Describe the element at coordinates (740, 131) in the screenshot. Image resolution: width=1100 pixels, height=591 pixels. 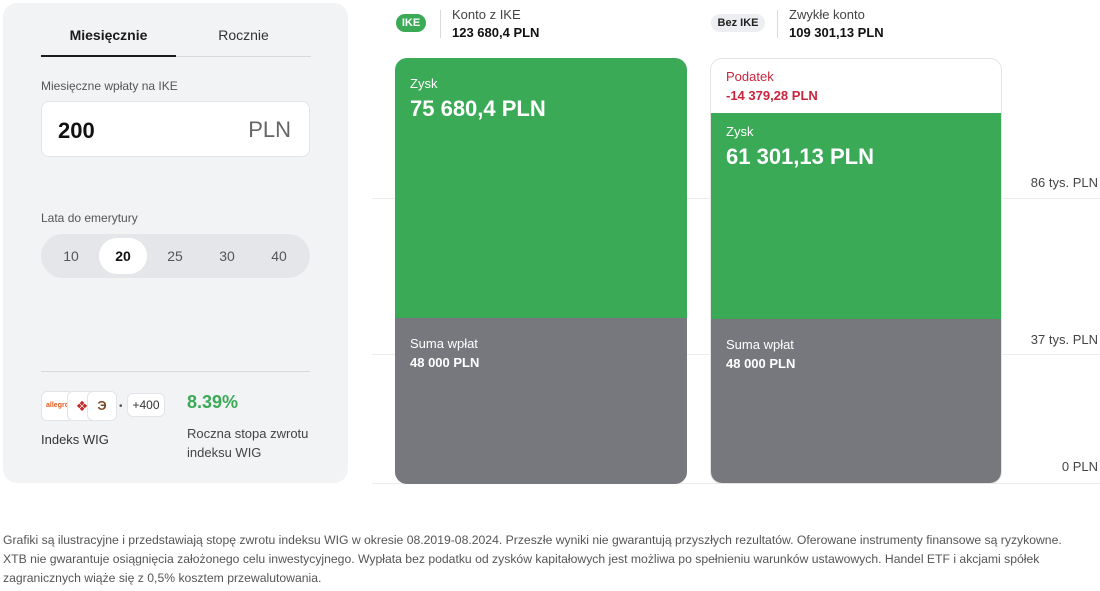
I see `regular-profit-label: Zysk` at that location.